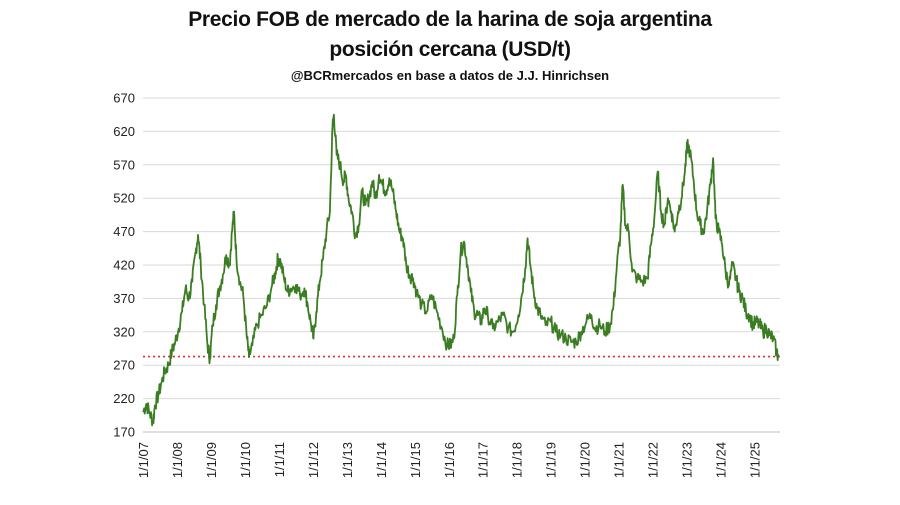  Describe the element at coordinates (124, 331) in the screenshot. I see `y-tick-label: 320` at that location.